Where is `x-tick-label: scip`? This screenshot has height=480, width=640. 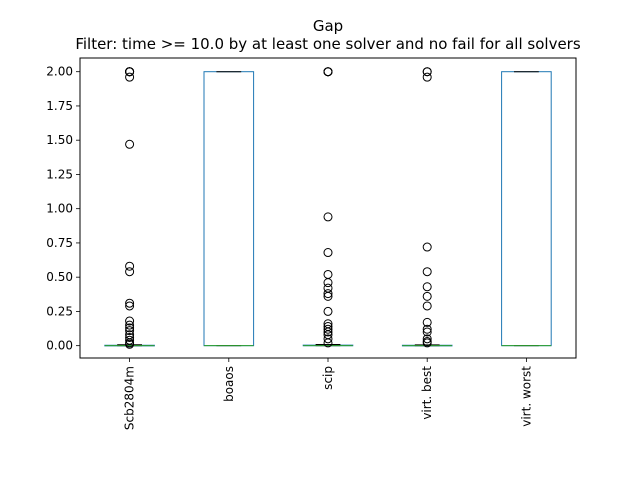
x-tick-label: scip is located at coordinates (328, 378).